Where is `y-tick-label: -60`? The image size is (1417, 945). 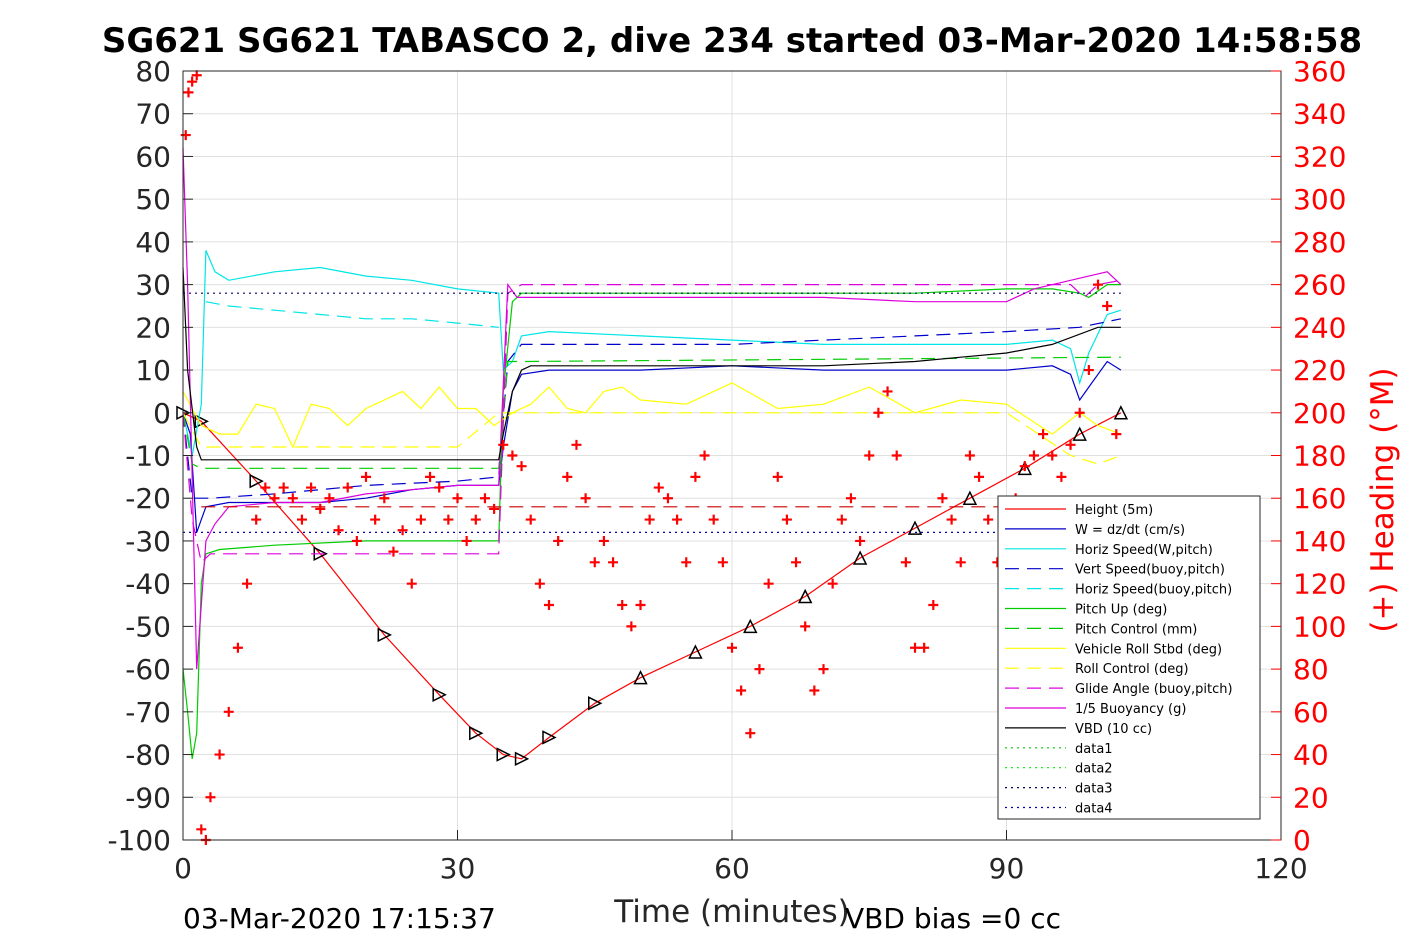 y-tick-label: -60 is located at coordinates (148, 669).